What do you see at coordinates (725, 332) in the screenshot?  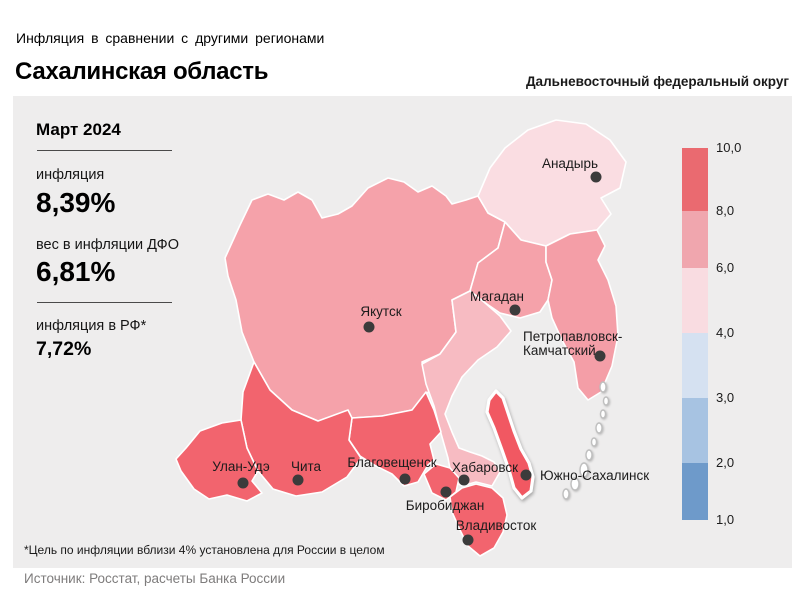 I see `legend-tick-label: 4,0` at bounding box center [725, 332].